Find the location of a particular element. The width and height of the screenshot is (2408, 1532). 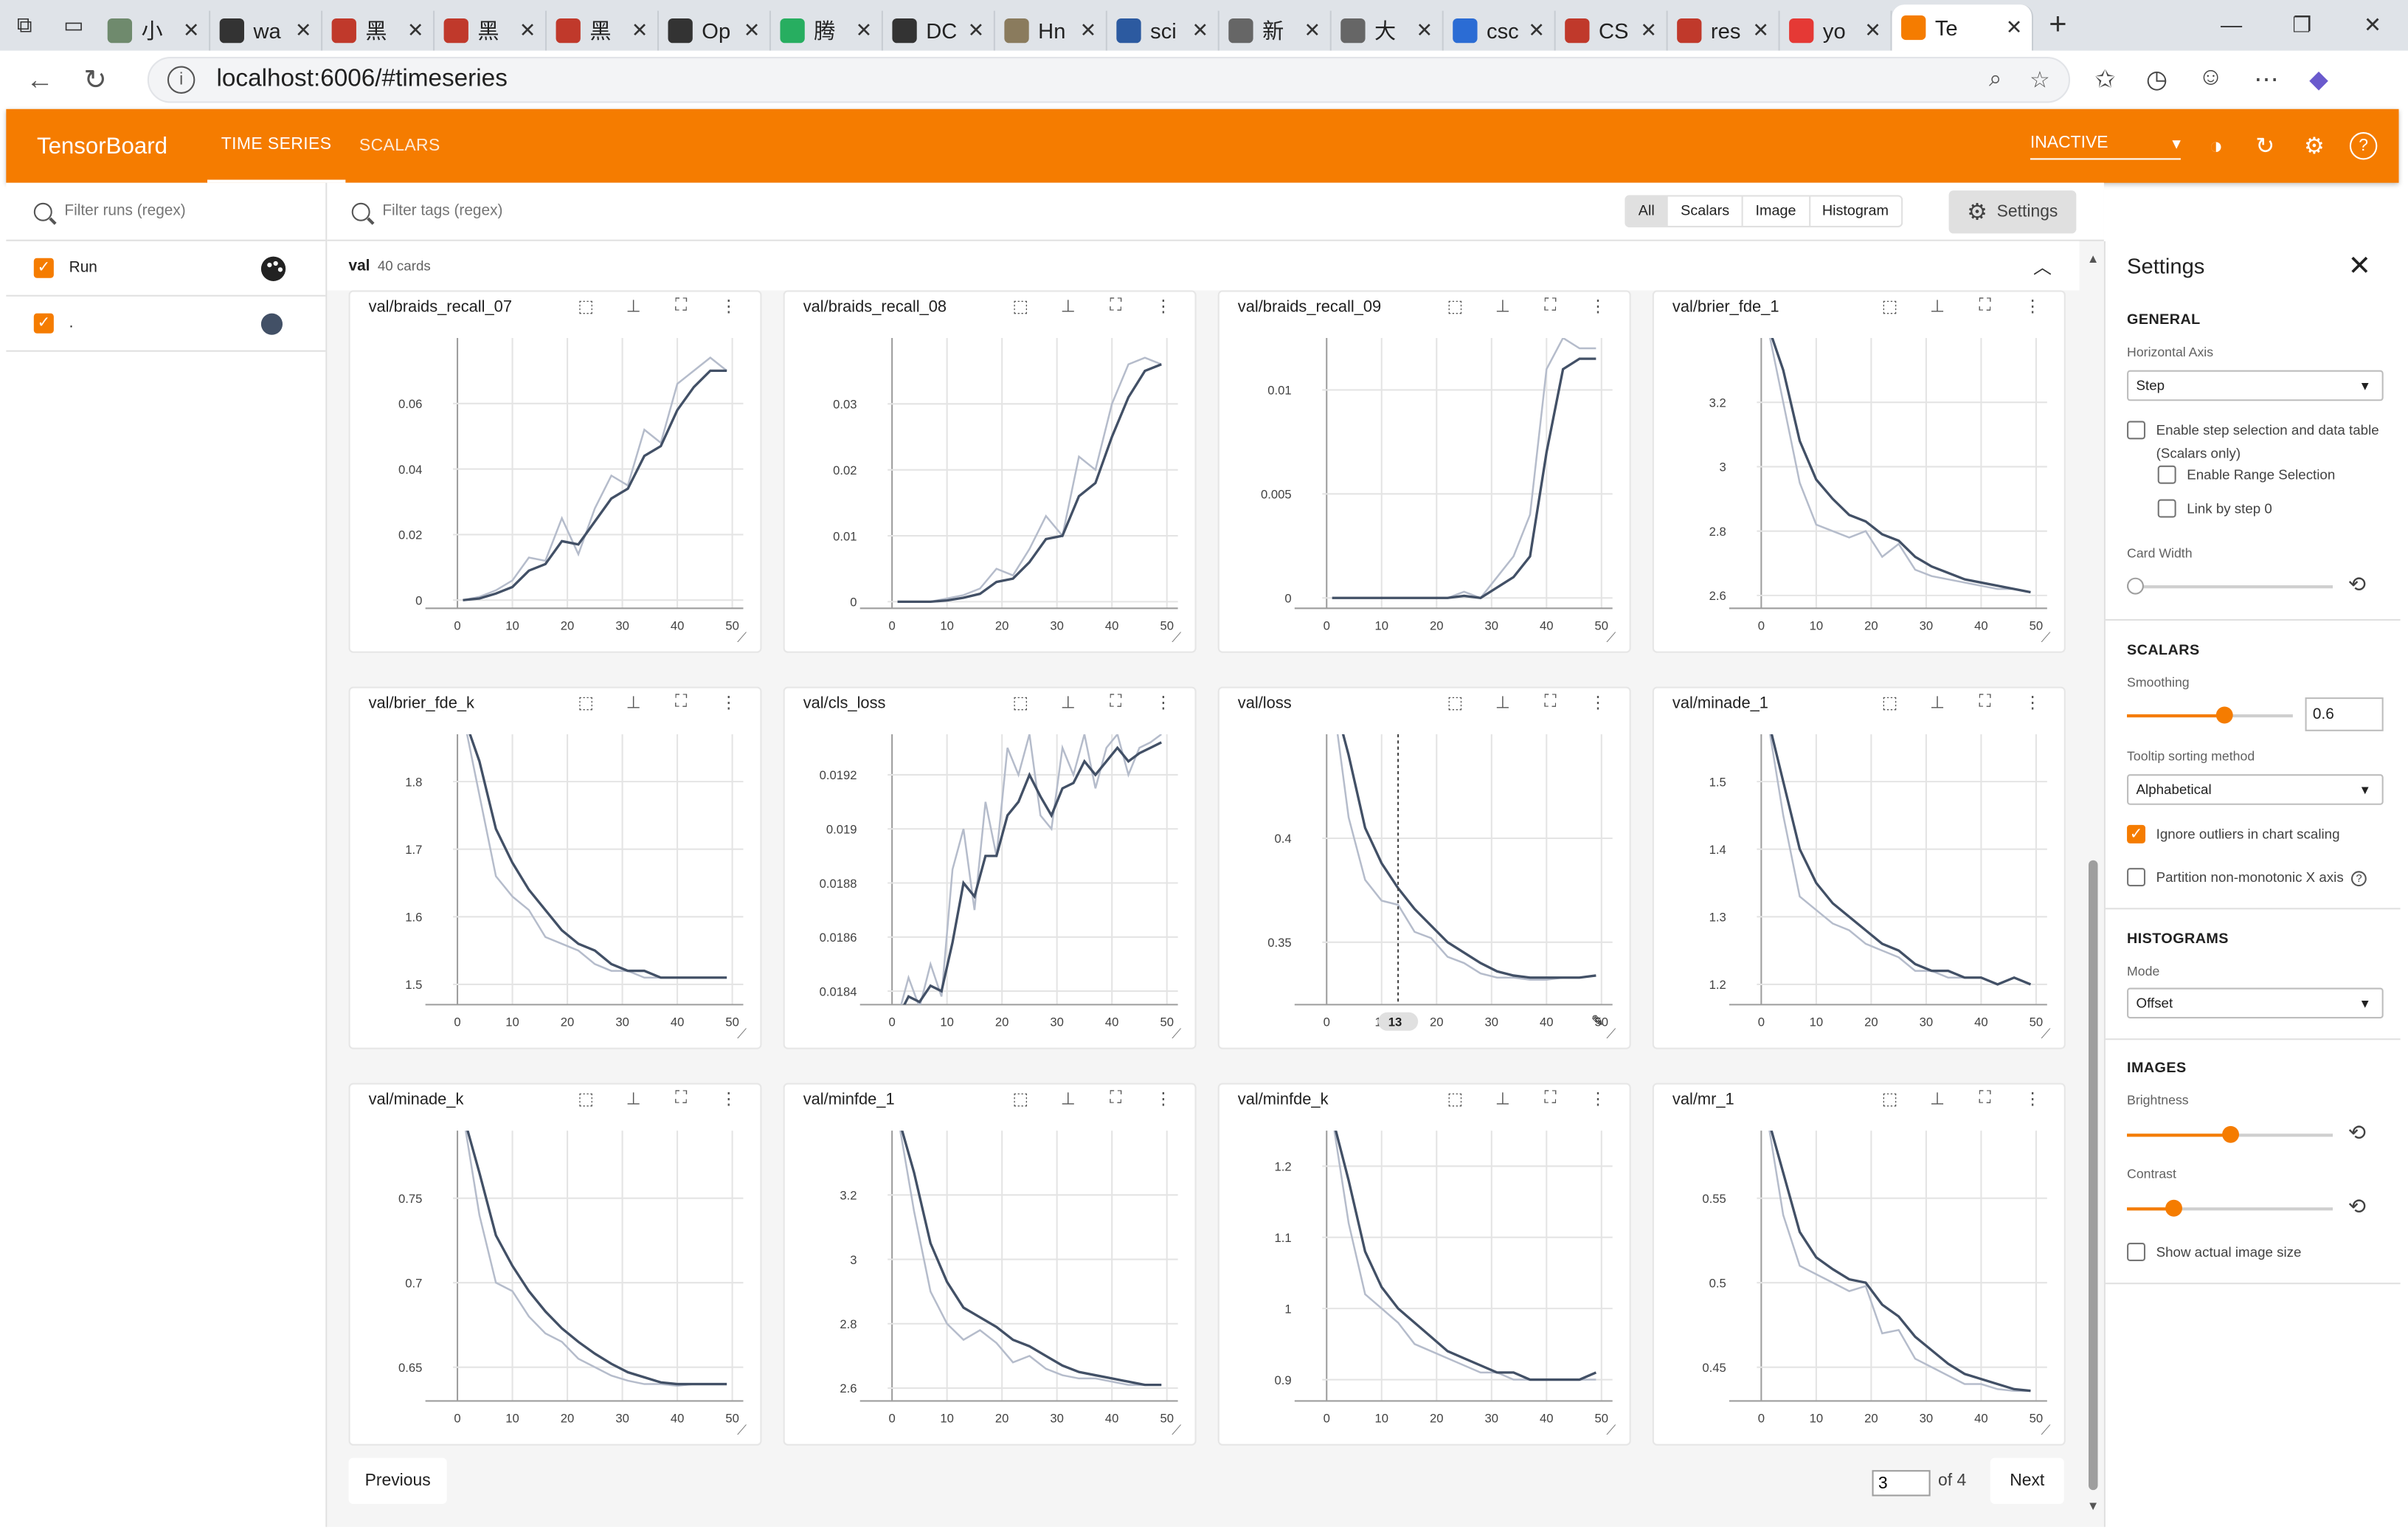

pen-icon: ✎ is located at coordinates (1598, 1021).